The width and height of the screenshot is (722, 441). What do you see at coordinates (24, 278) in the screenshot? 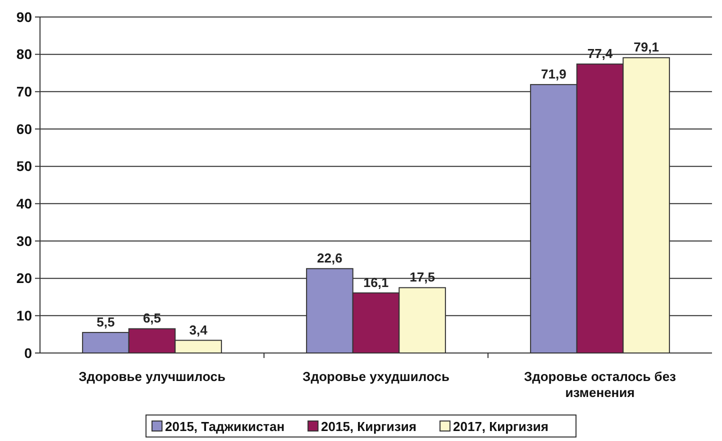
I see `y-tick-label: 20` at bounding box center [24, 278].